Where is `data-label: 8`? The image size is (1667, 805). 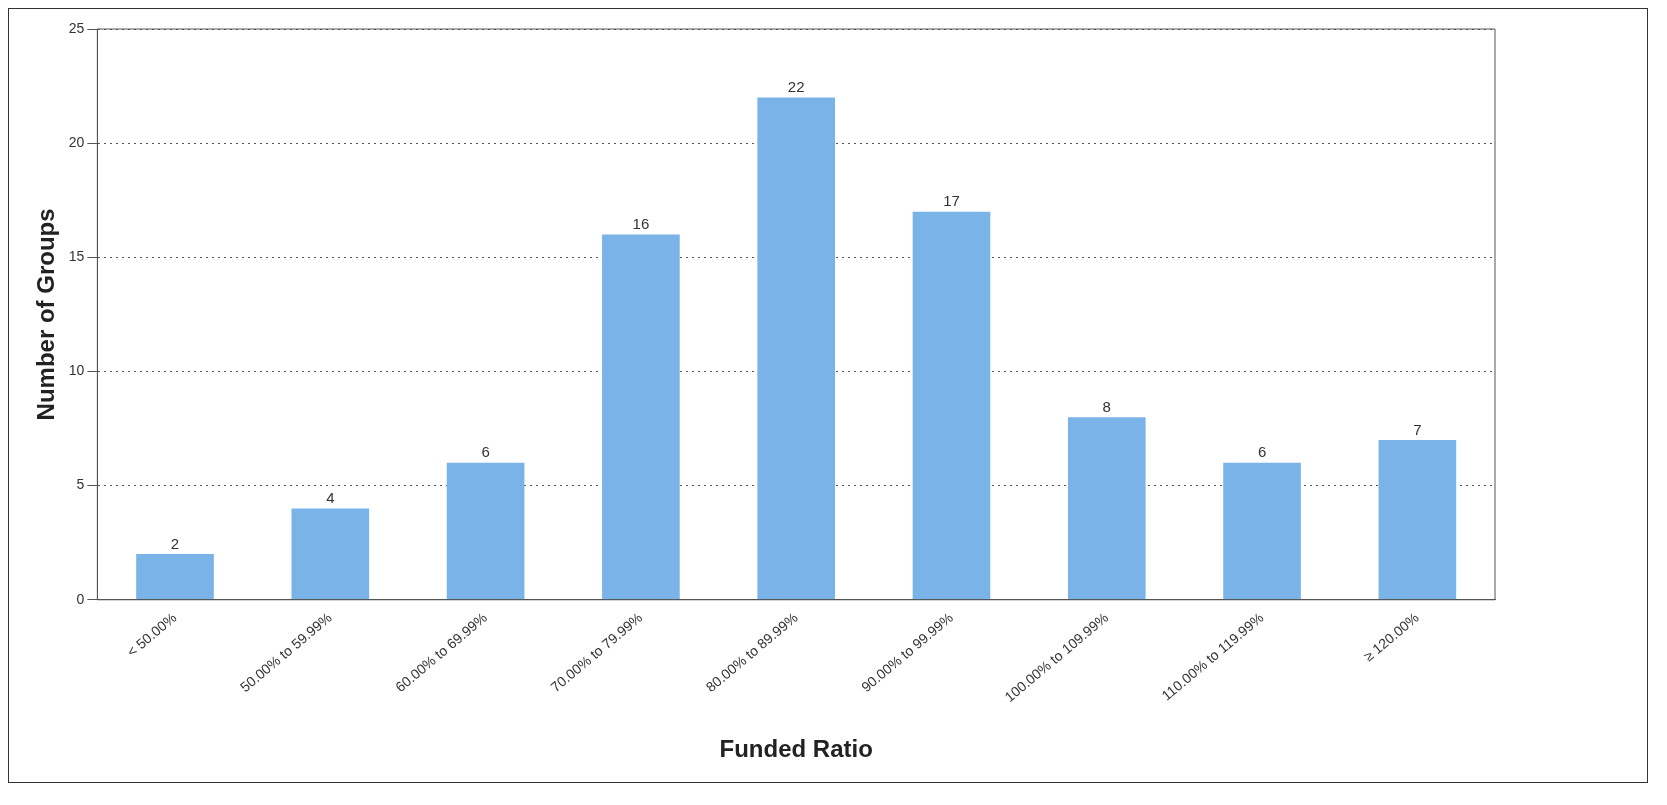
data-label: 8 is located at coordinates (1106, 406).